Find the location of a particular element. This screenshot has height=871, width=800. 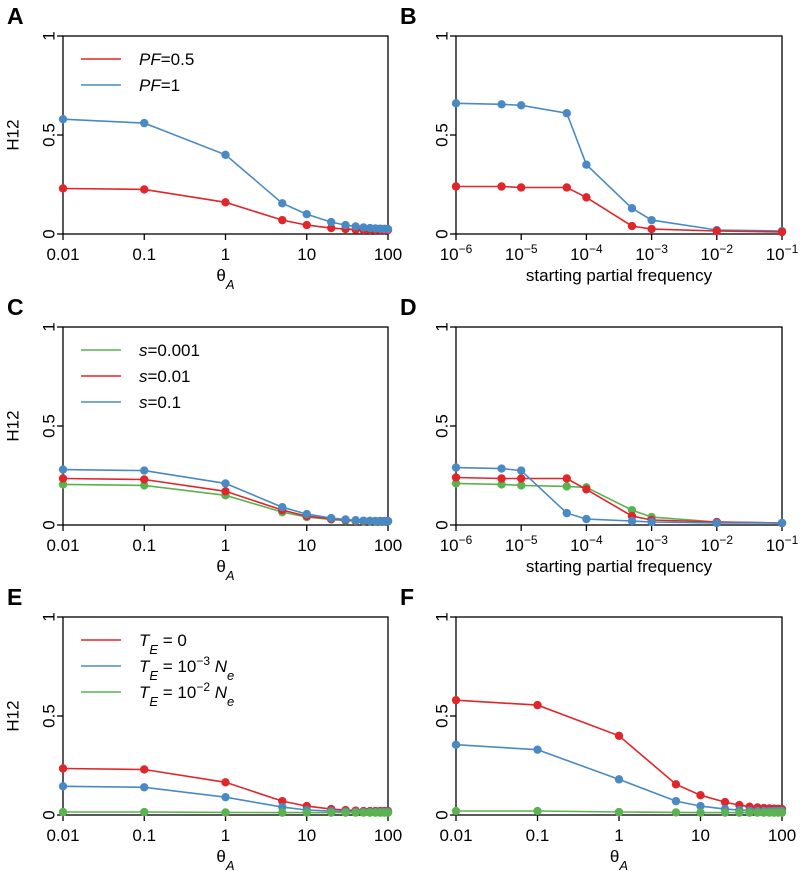

panel-b-series-line is located at coordinates (619, 209).